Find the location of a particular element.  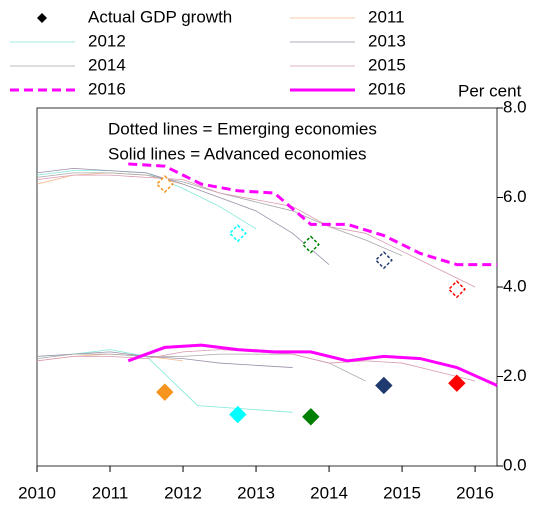

x-tick-label: 2015 is located at coordinates (402, 492).